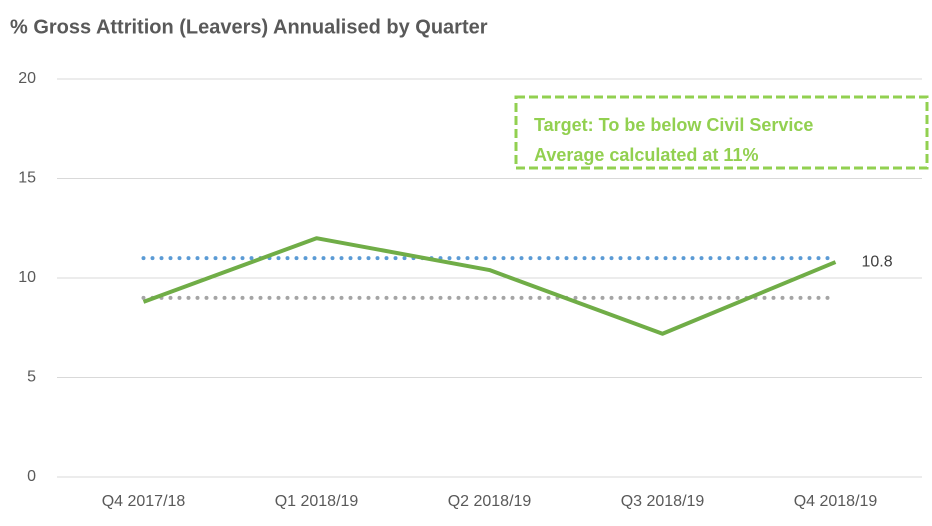 The image size is (932, 526). Describe the element at coordinates (317, 501) in the screenshot. I see `x-tick-label: Q1 2018/19` at that location.